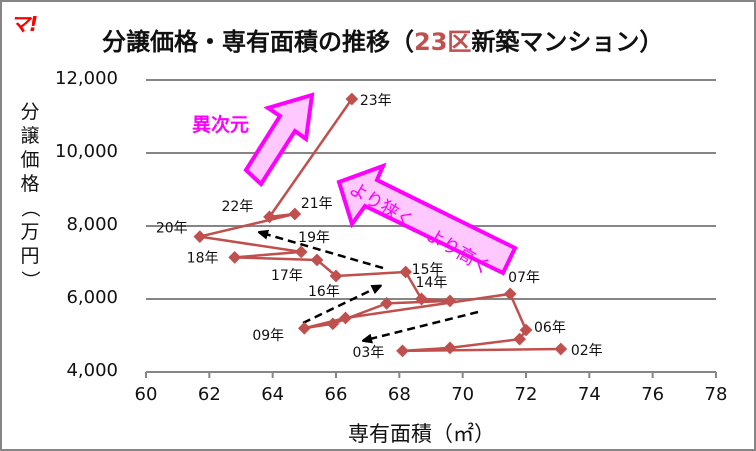 The height and width of the screenshot is (451, 756). I want to click on data-point-label: 02年, so click(587, 351).